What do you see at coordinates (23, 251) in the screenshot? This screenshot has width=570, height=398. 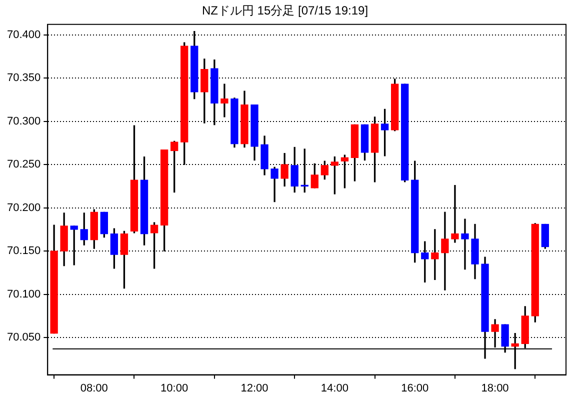 I see `y-tick-label: 70.150` at bounding box center [23, 251].